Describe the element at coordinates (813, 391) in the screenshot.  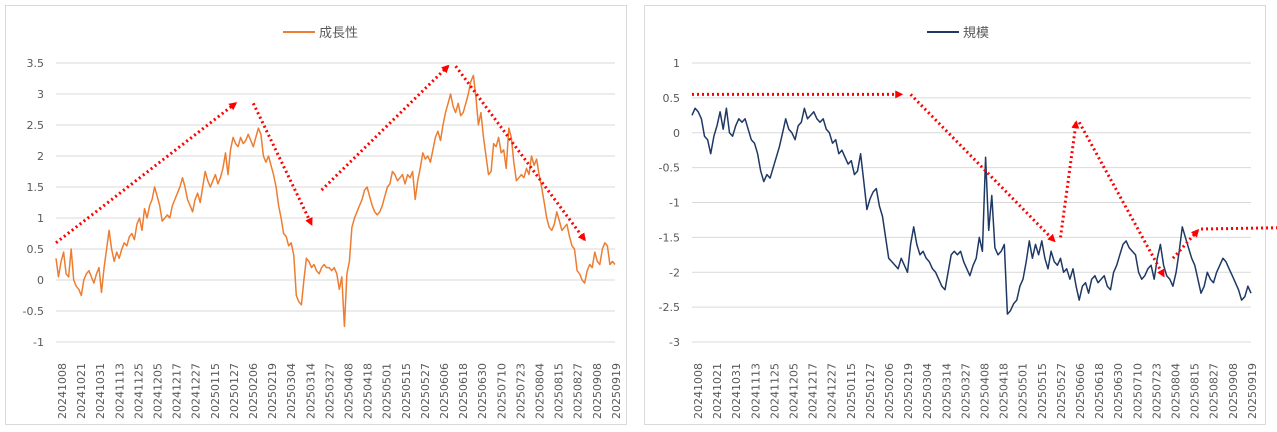
I see `scale-x-tick-label: 20241217` at that location.